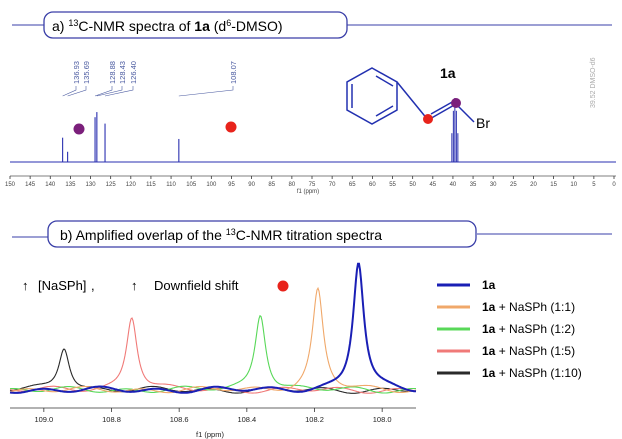 This screenshot has width=622, height=439. I want to click on peak-label: 128.88, so click(112, 72).